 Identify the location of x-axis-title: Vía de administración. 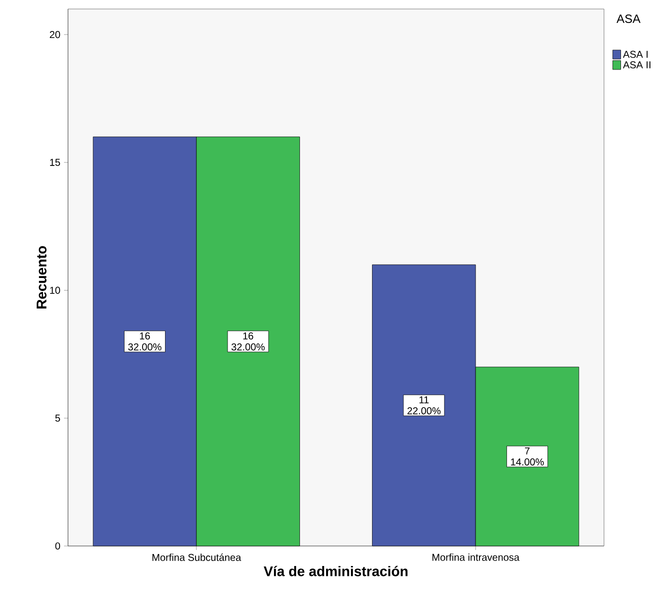
(336, 571).